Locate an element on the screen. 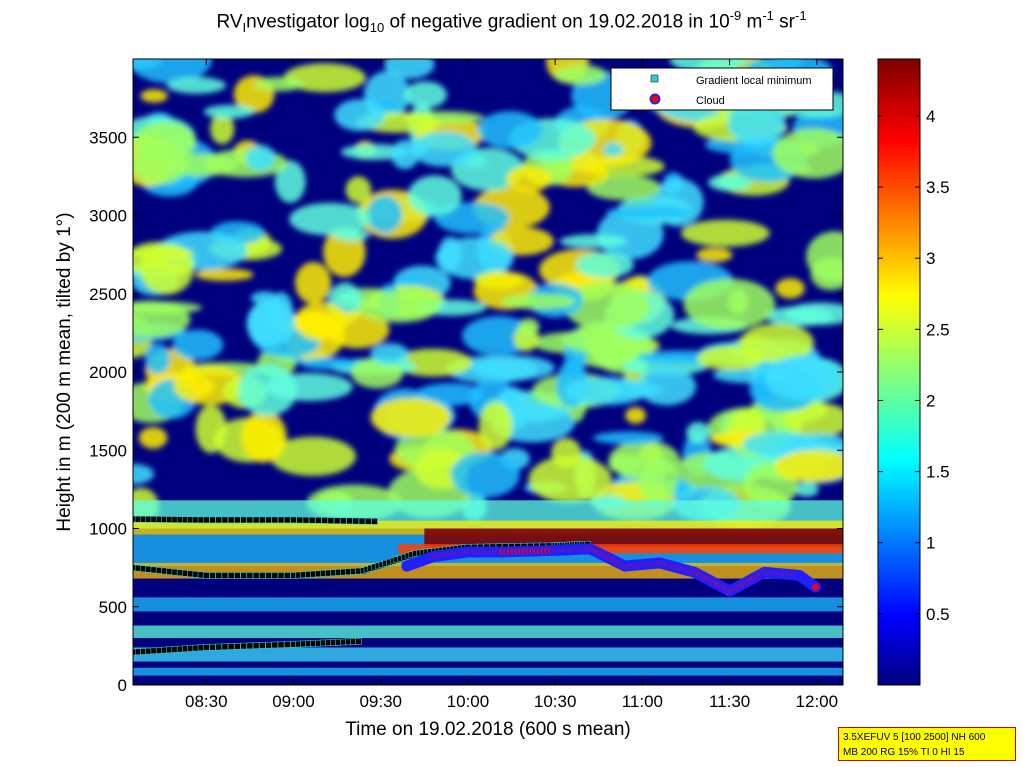 The image size is (1023, 767). heatmap-band-high is located at coordinates (633, 538).